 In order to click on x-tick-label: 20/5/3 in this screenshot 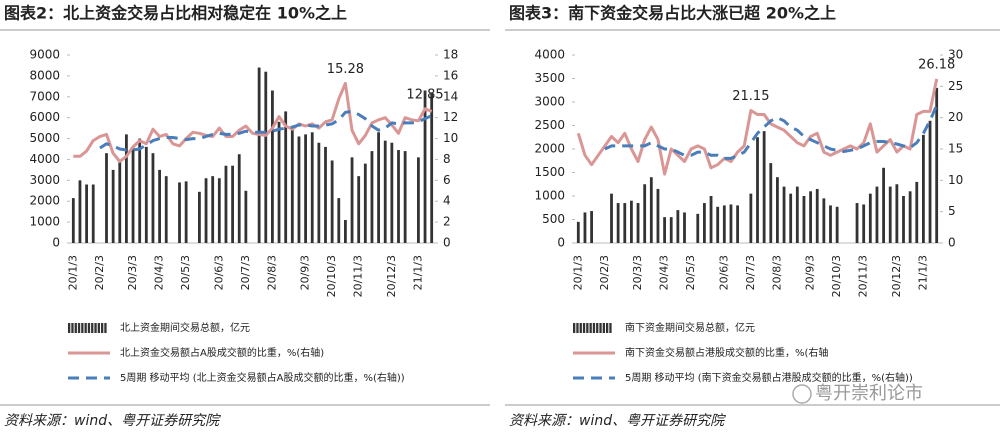, I will do `click(185, 272)`.